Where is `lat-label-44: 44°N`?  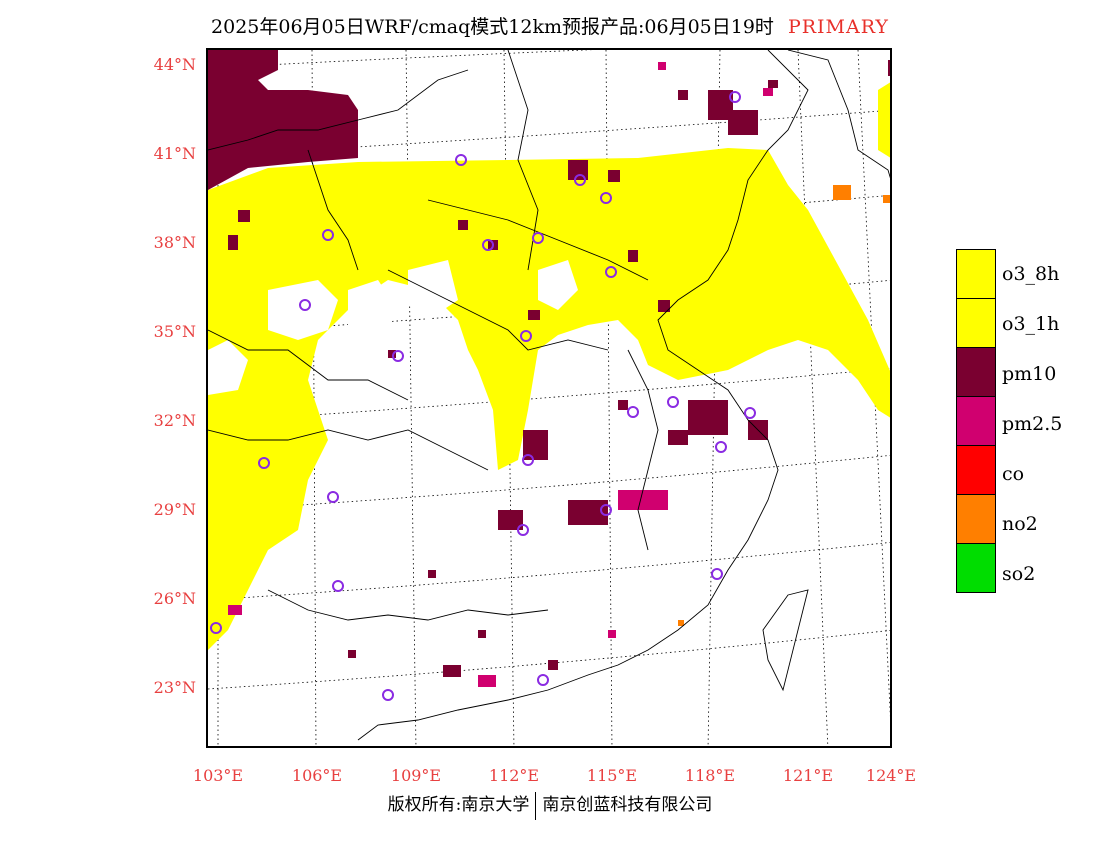
lat-label-44: 44°N is located at coordinates (174, 64).